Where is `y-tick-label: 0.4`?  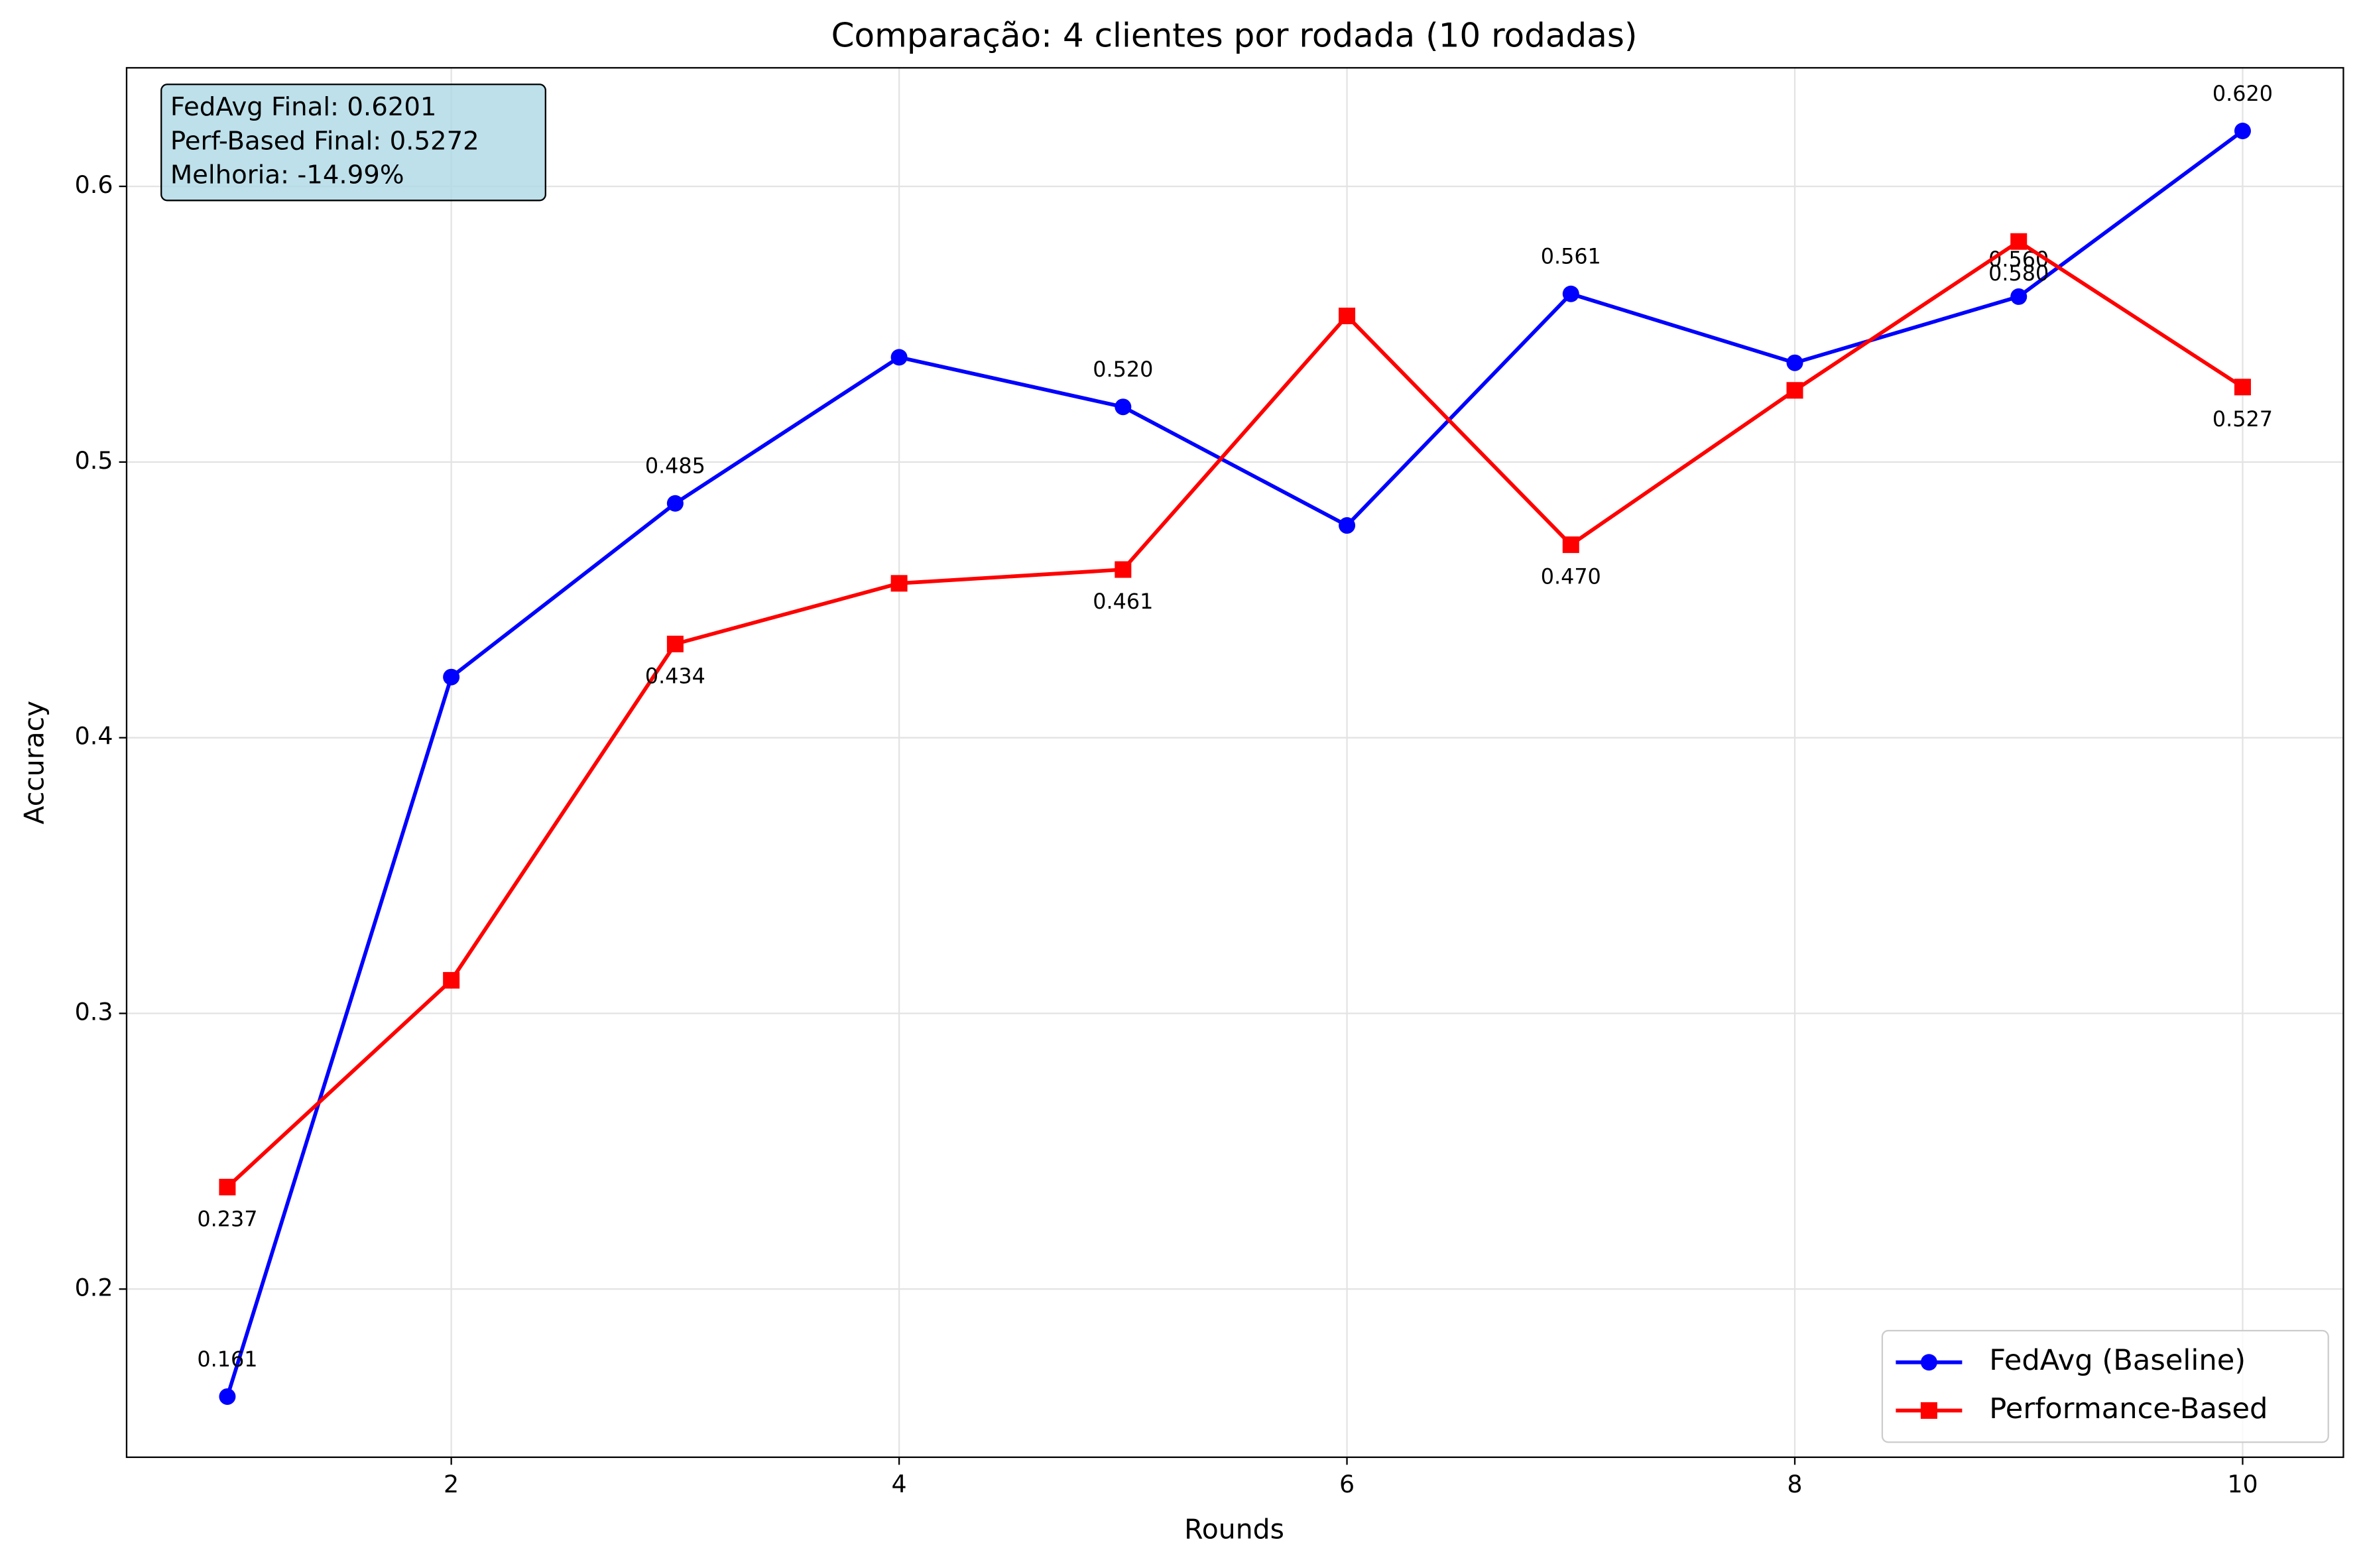 y-tick-label: 0.4 is located at coordinates (94, 736).